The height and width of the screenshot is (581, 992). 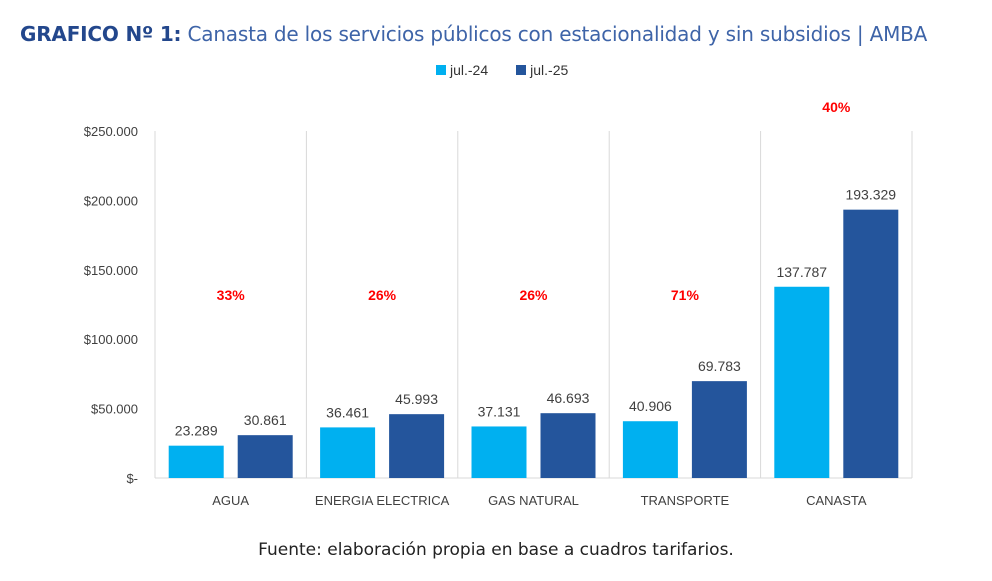 I want to click on bar-jul-24-transporte, so click(x=650, y=449).